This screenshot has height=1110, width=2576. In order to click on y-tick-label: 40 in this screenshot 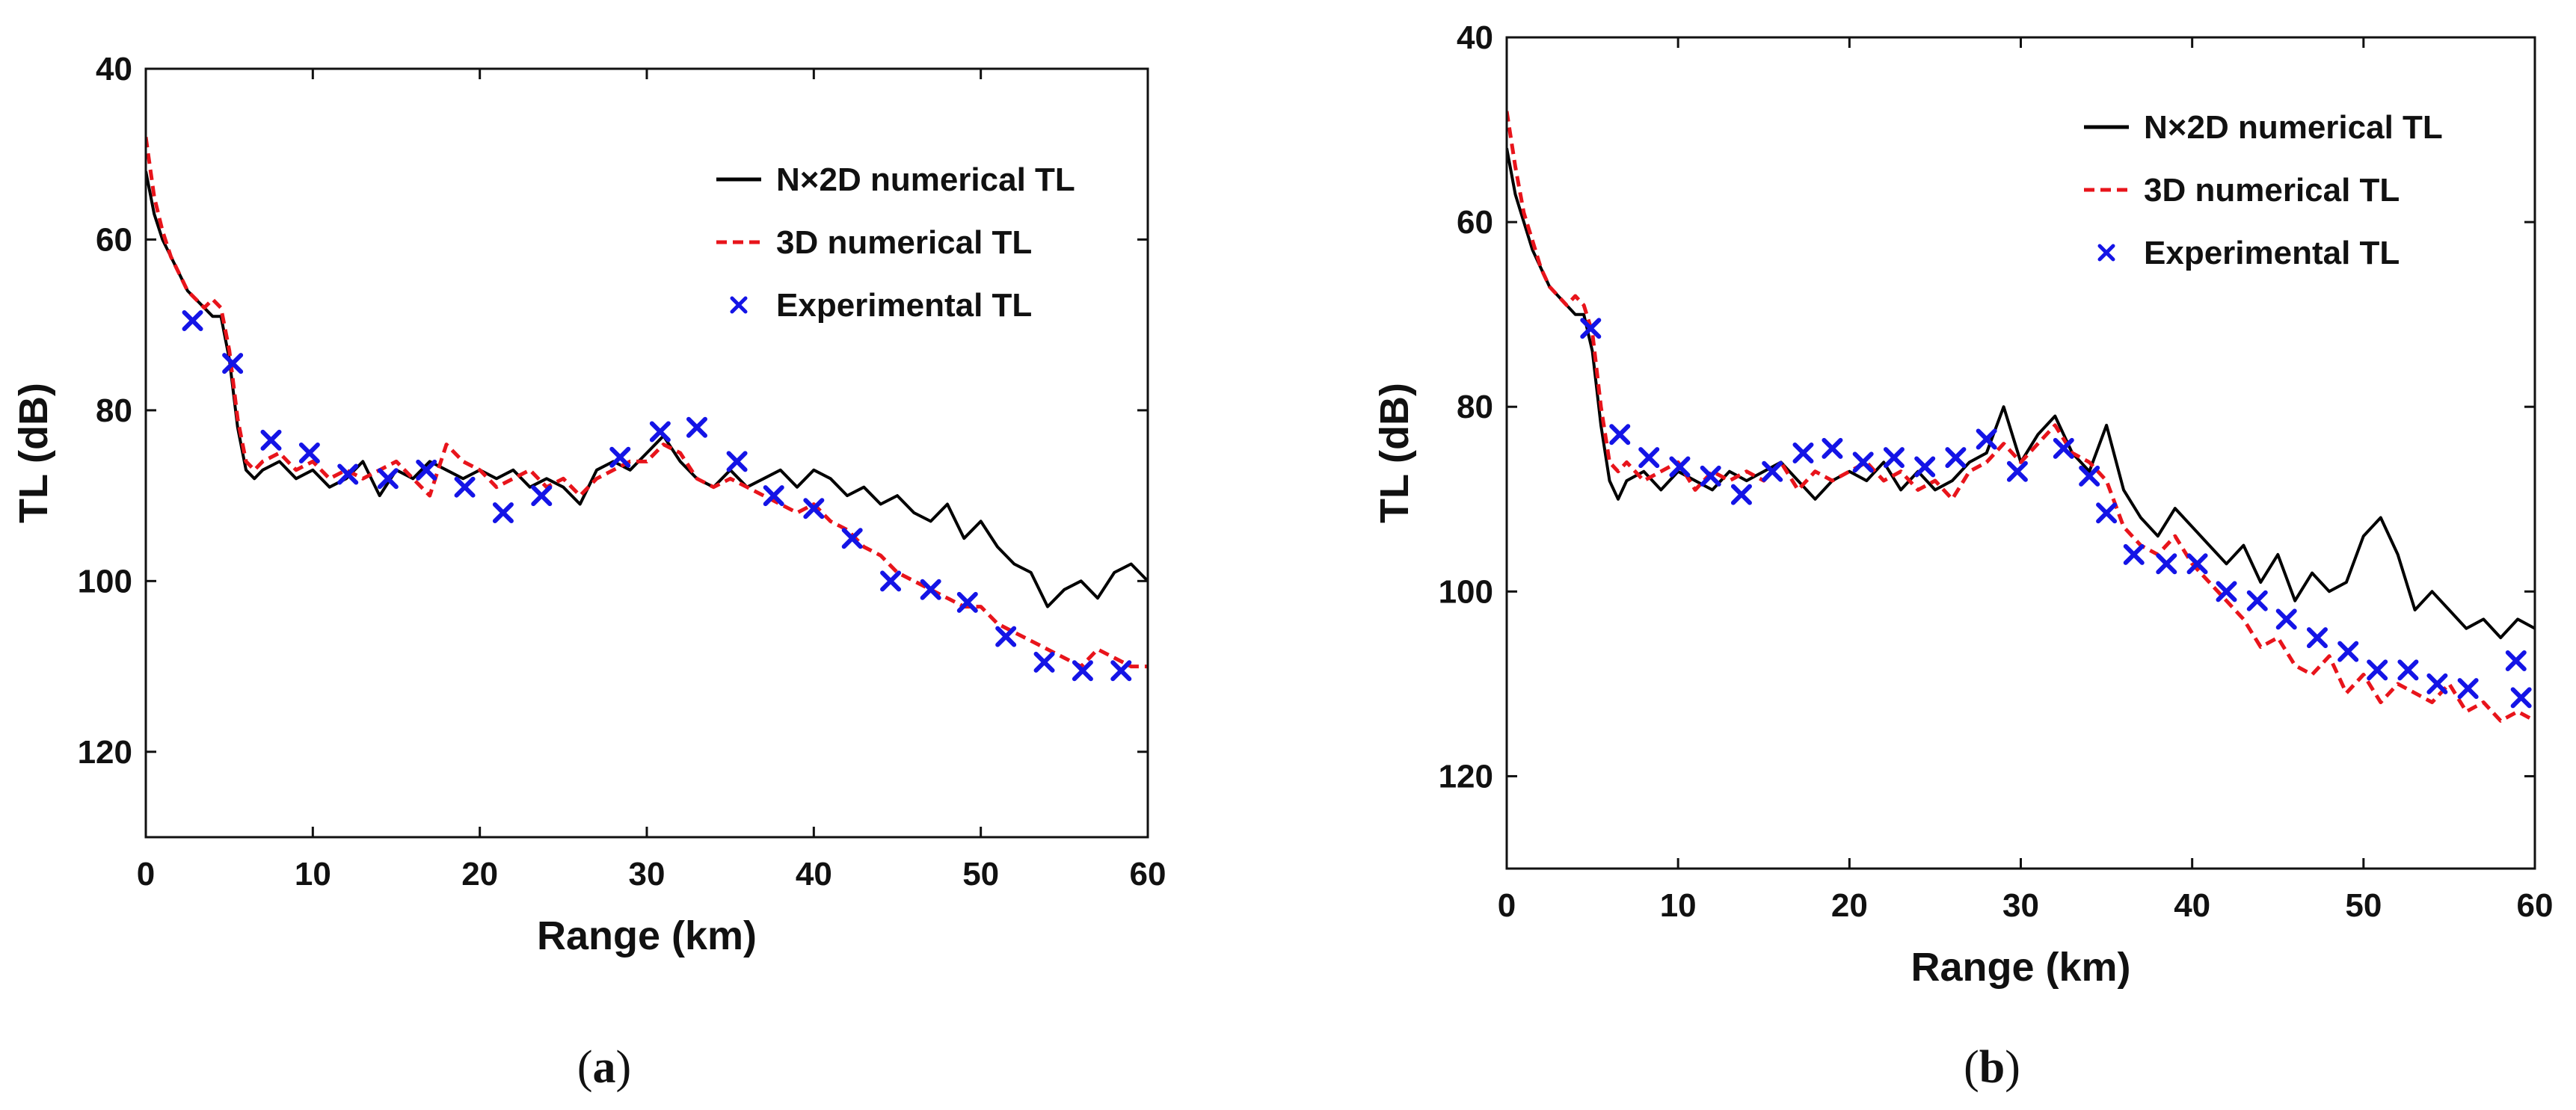, I will do `click(114, 69)`.